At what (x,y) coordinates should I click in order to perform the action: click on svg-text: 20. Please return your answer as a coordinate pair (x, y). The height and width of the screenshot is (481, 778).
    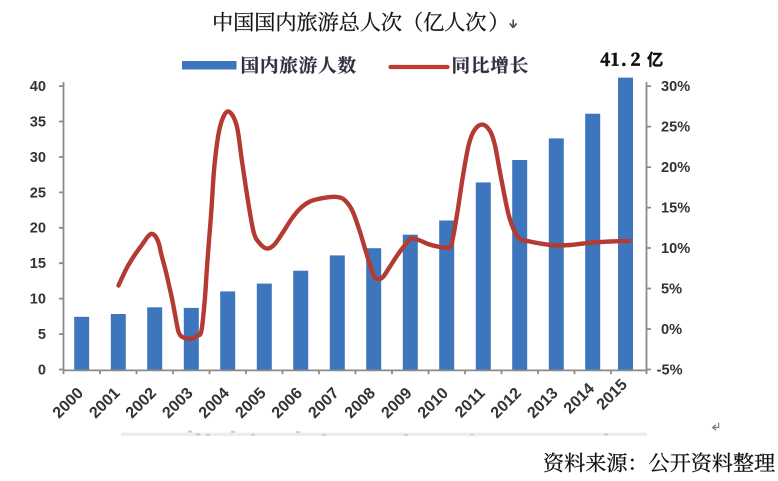
    Looking at the image, I should click on (38, 229).